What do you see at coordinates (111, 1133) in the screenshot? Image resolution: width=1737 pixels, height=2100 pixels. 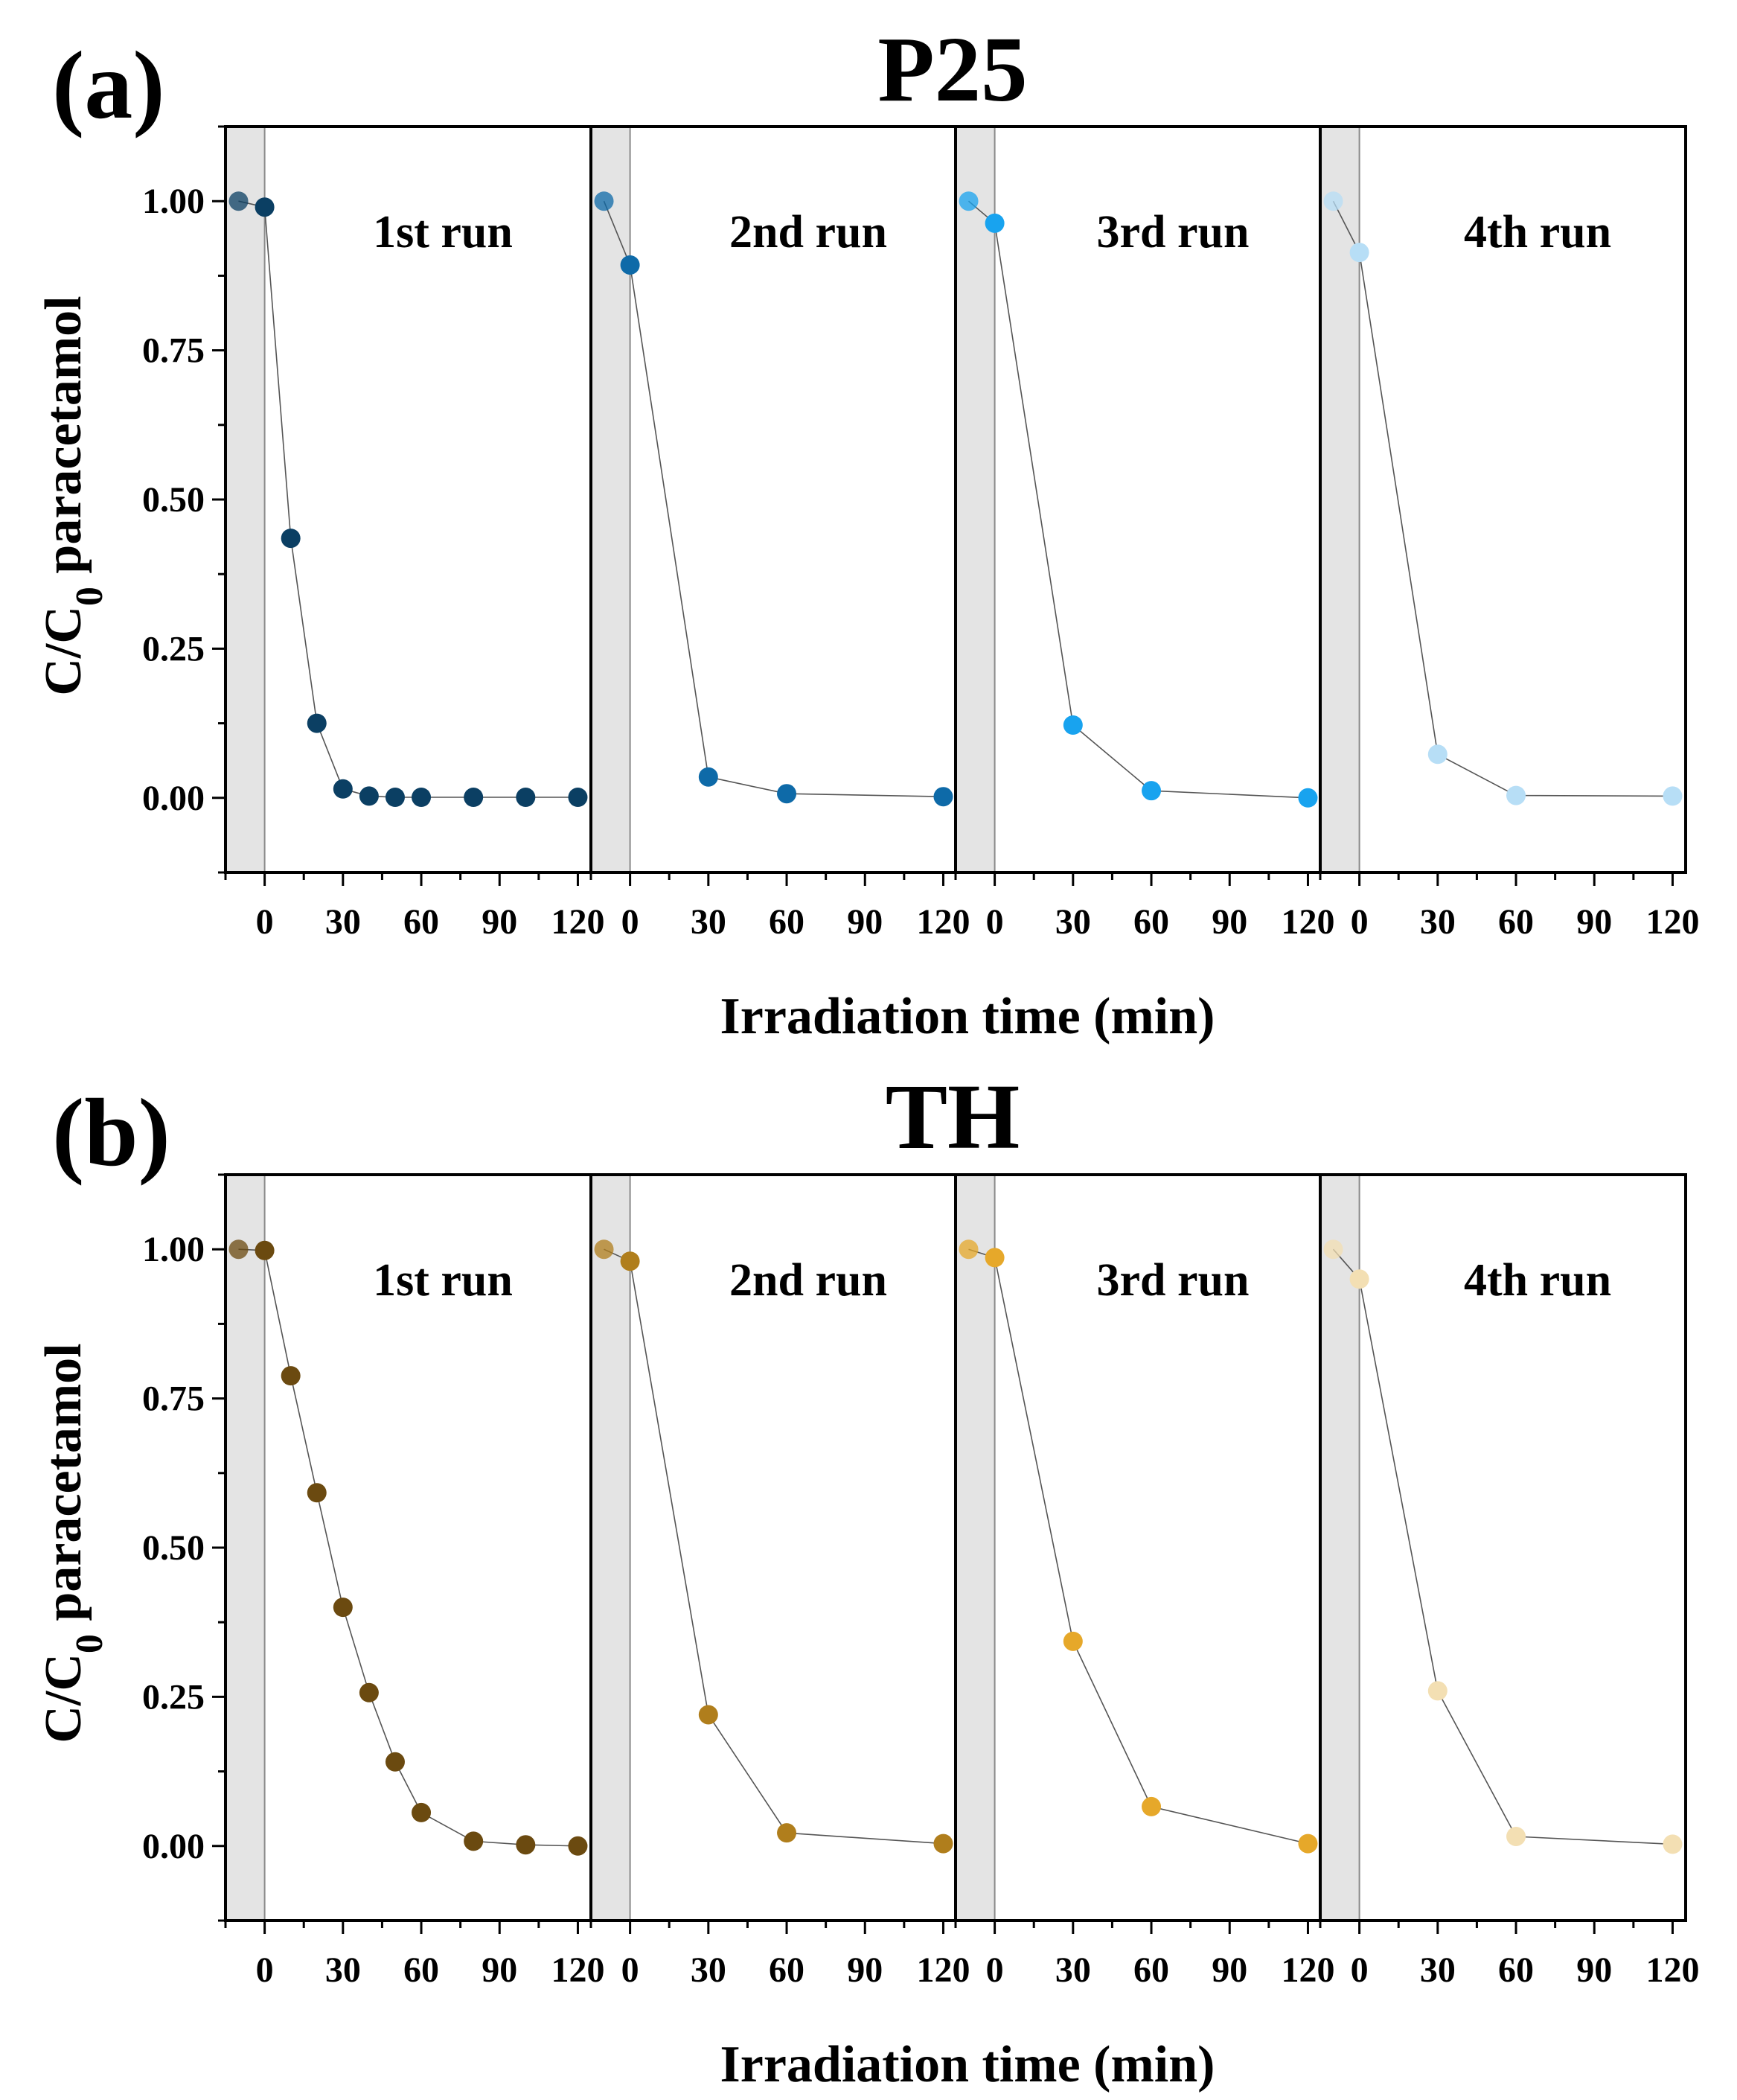 I see `panel-label: (b)` at bounding box center [111, 1133].